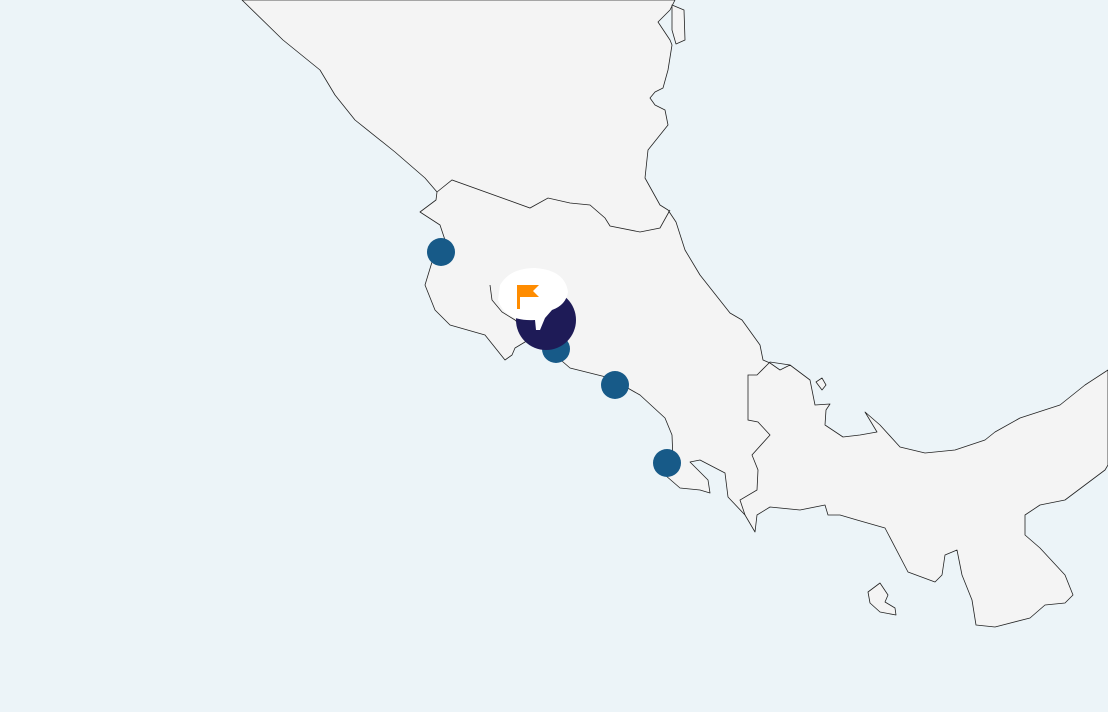 Image resolution: width=1108 pixels, height=712 pixels. What do you see at coordinates (765, 438) in the screenshot?
I see `border-costa-rica-panama` at bounding box center [765, 438].